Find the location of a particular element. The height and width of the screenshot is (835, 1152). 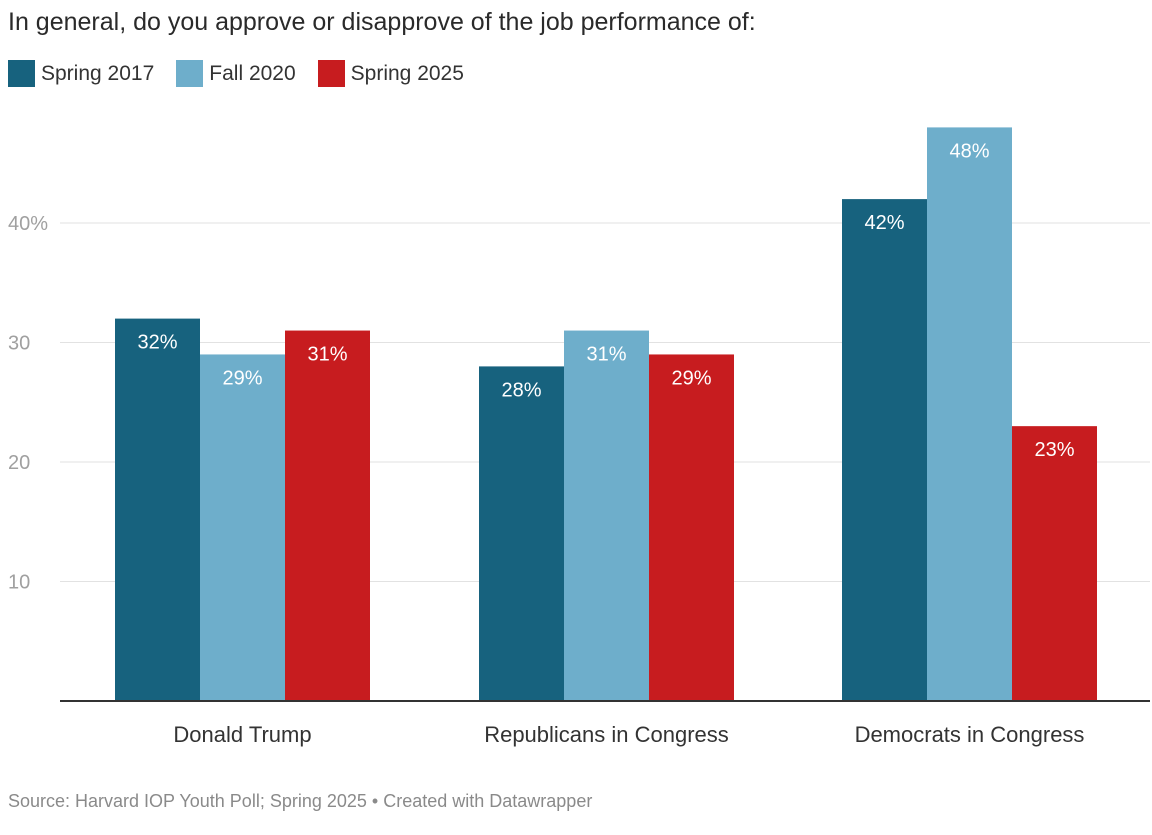

chart-legend: Spring 2017 Fall 2020 Spring 2025 is located at coordinates (247, 73).